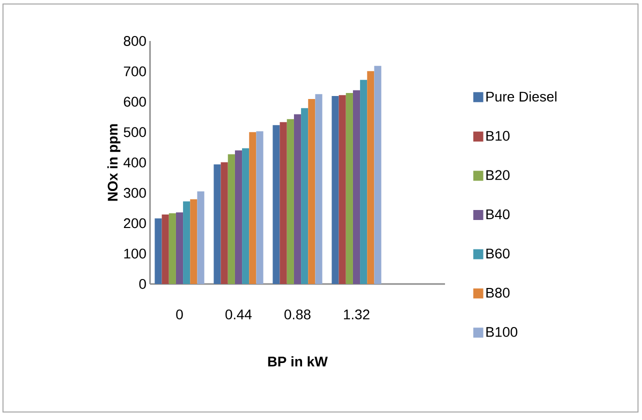  I want to click on x-tick-label: 0, so click(179, 315).